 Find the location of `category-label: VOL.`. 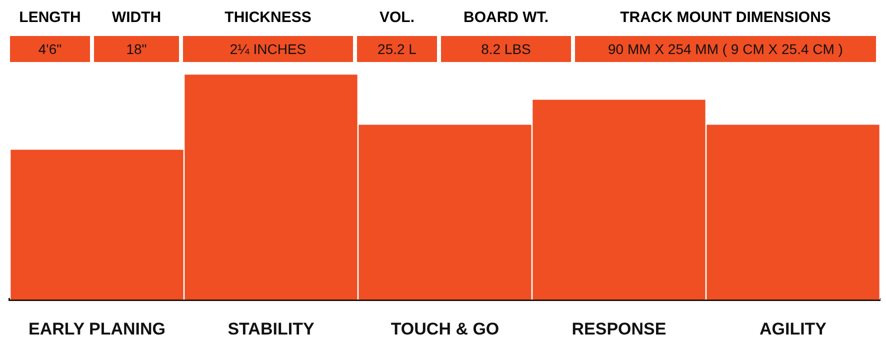

category-label: VOL. is located at coordinates (397, 18).